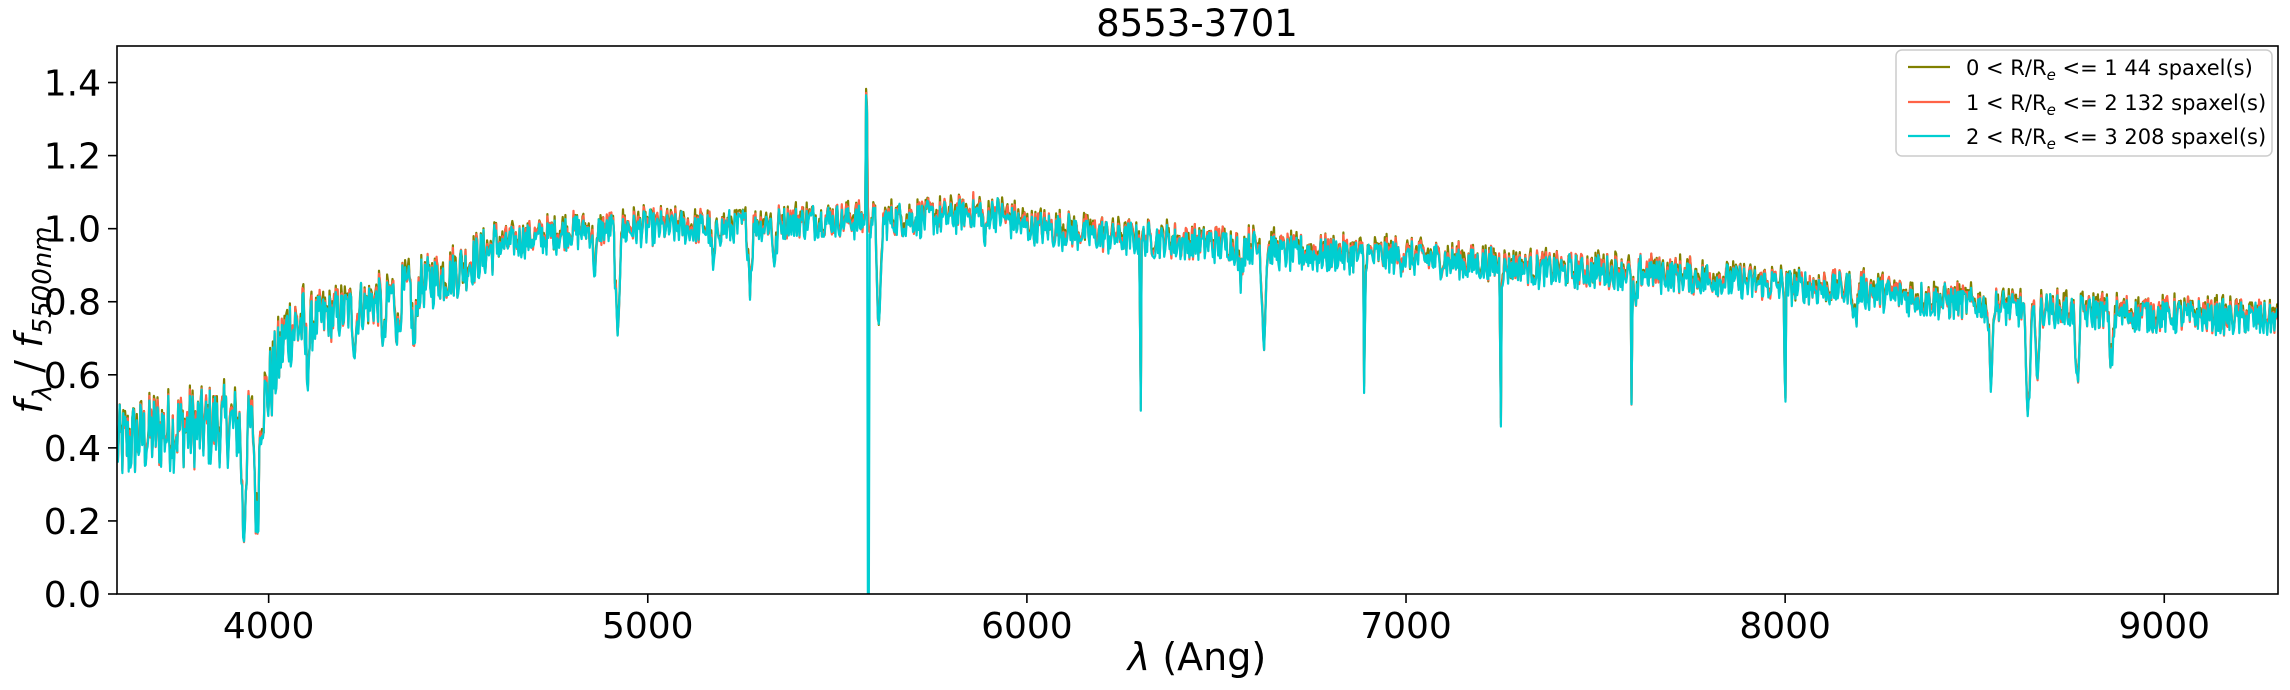 The width and height of the screenshot is (2290, 690). I want to click on y-tick-label: 1.0, so click(72, 230).